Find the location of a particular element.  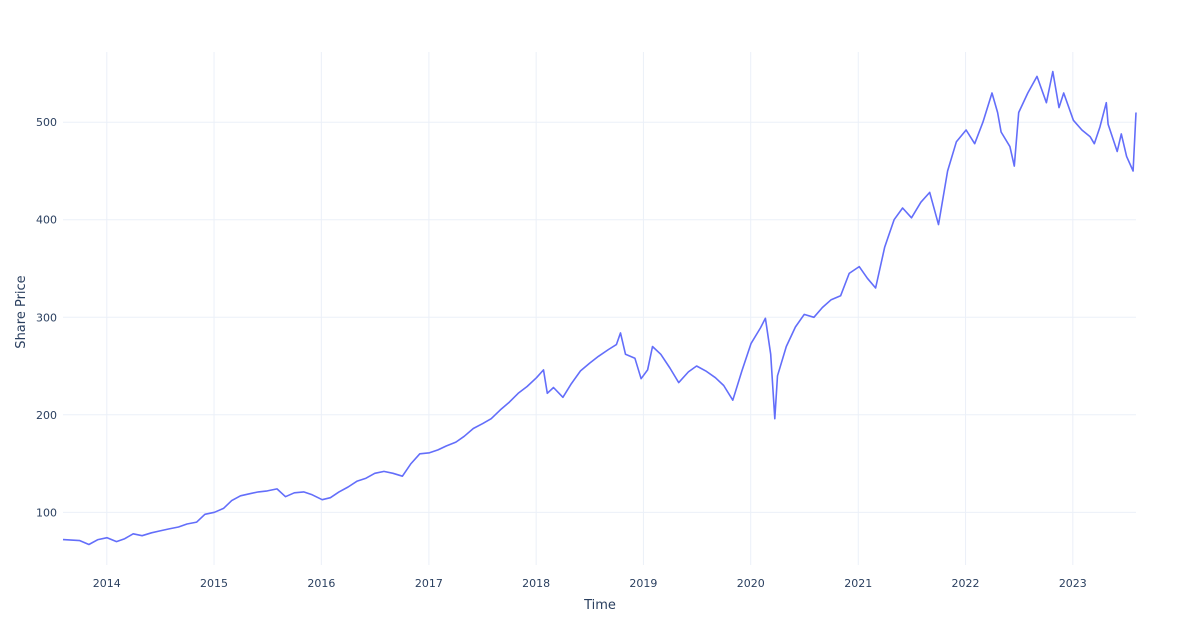

x-tick-label: 2021 is located at coordinates (858, 583).